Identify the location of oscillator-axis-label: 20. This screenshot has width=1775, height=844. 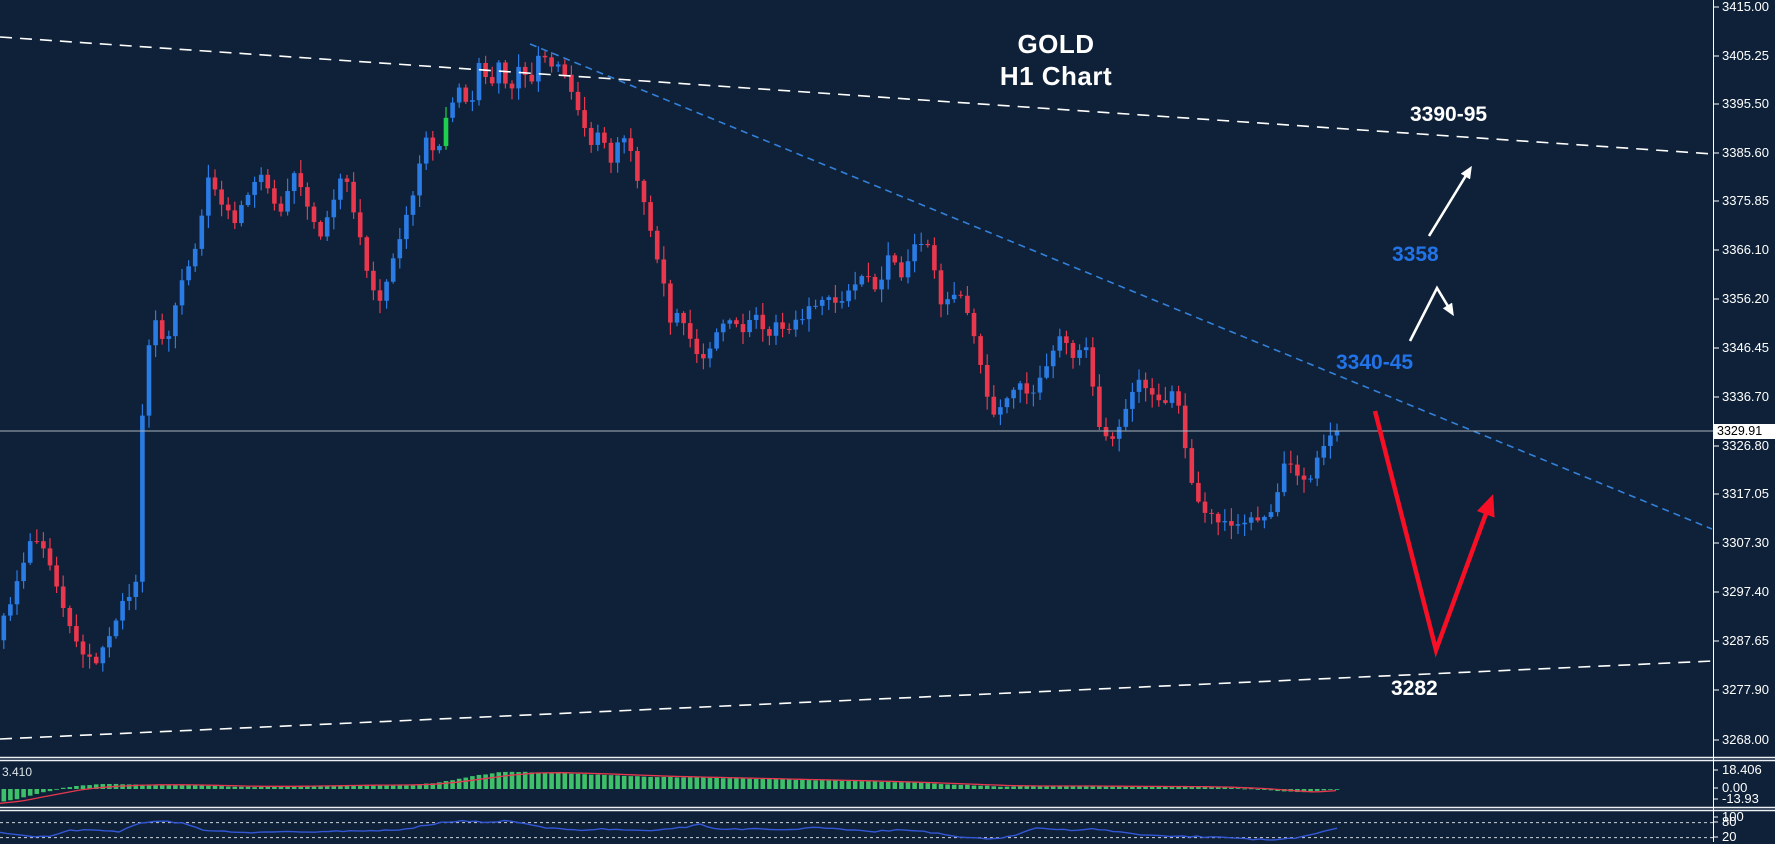
(1729, 836).